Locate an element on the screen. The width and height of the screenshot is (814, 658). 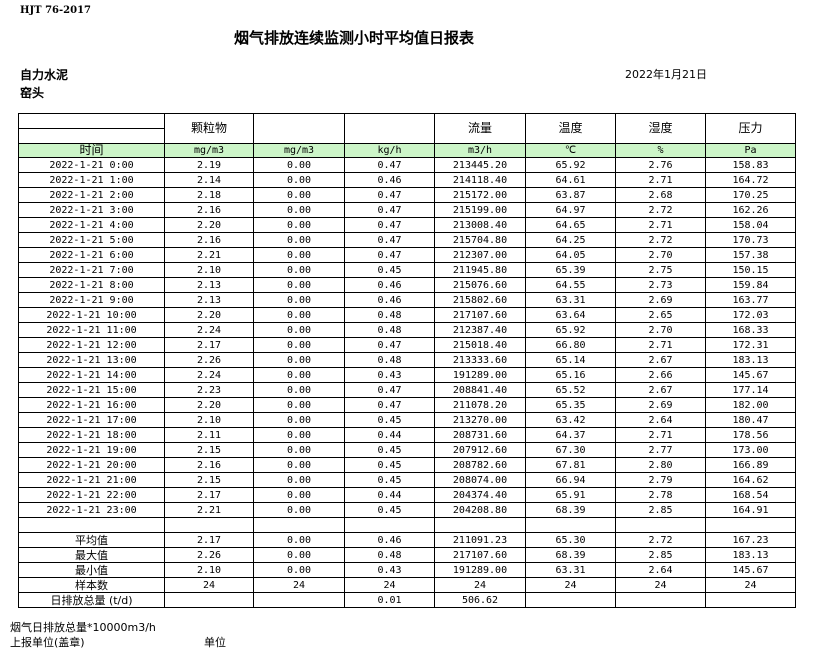
table-cell: 66.94 is located at coordinates (570, 480).